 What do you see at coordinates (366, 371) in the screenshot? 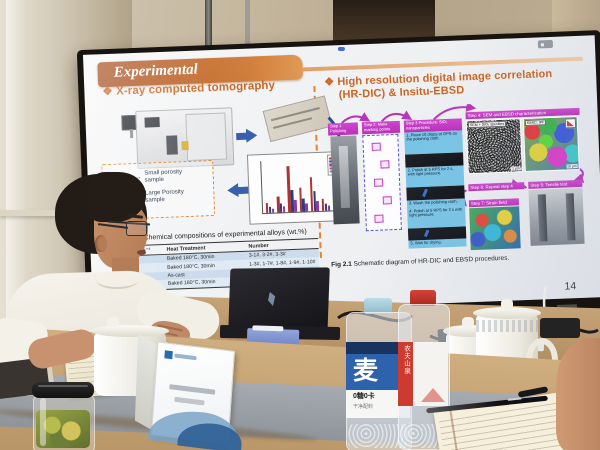
I see `label-character: 麦` at bounding box center [366, 371].